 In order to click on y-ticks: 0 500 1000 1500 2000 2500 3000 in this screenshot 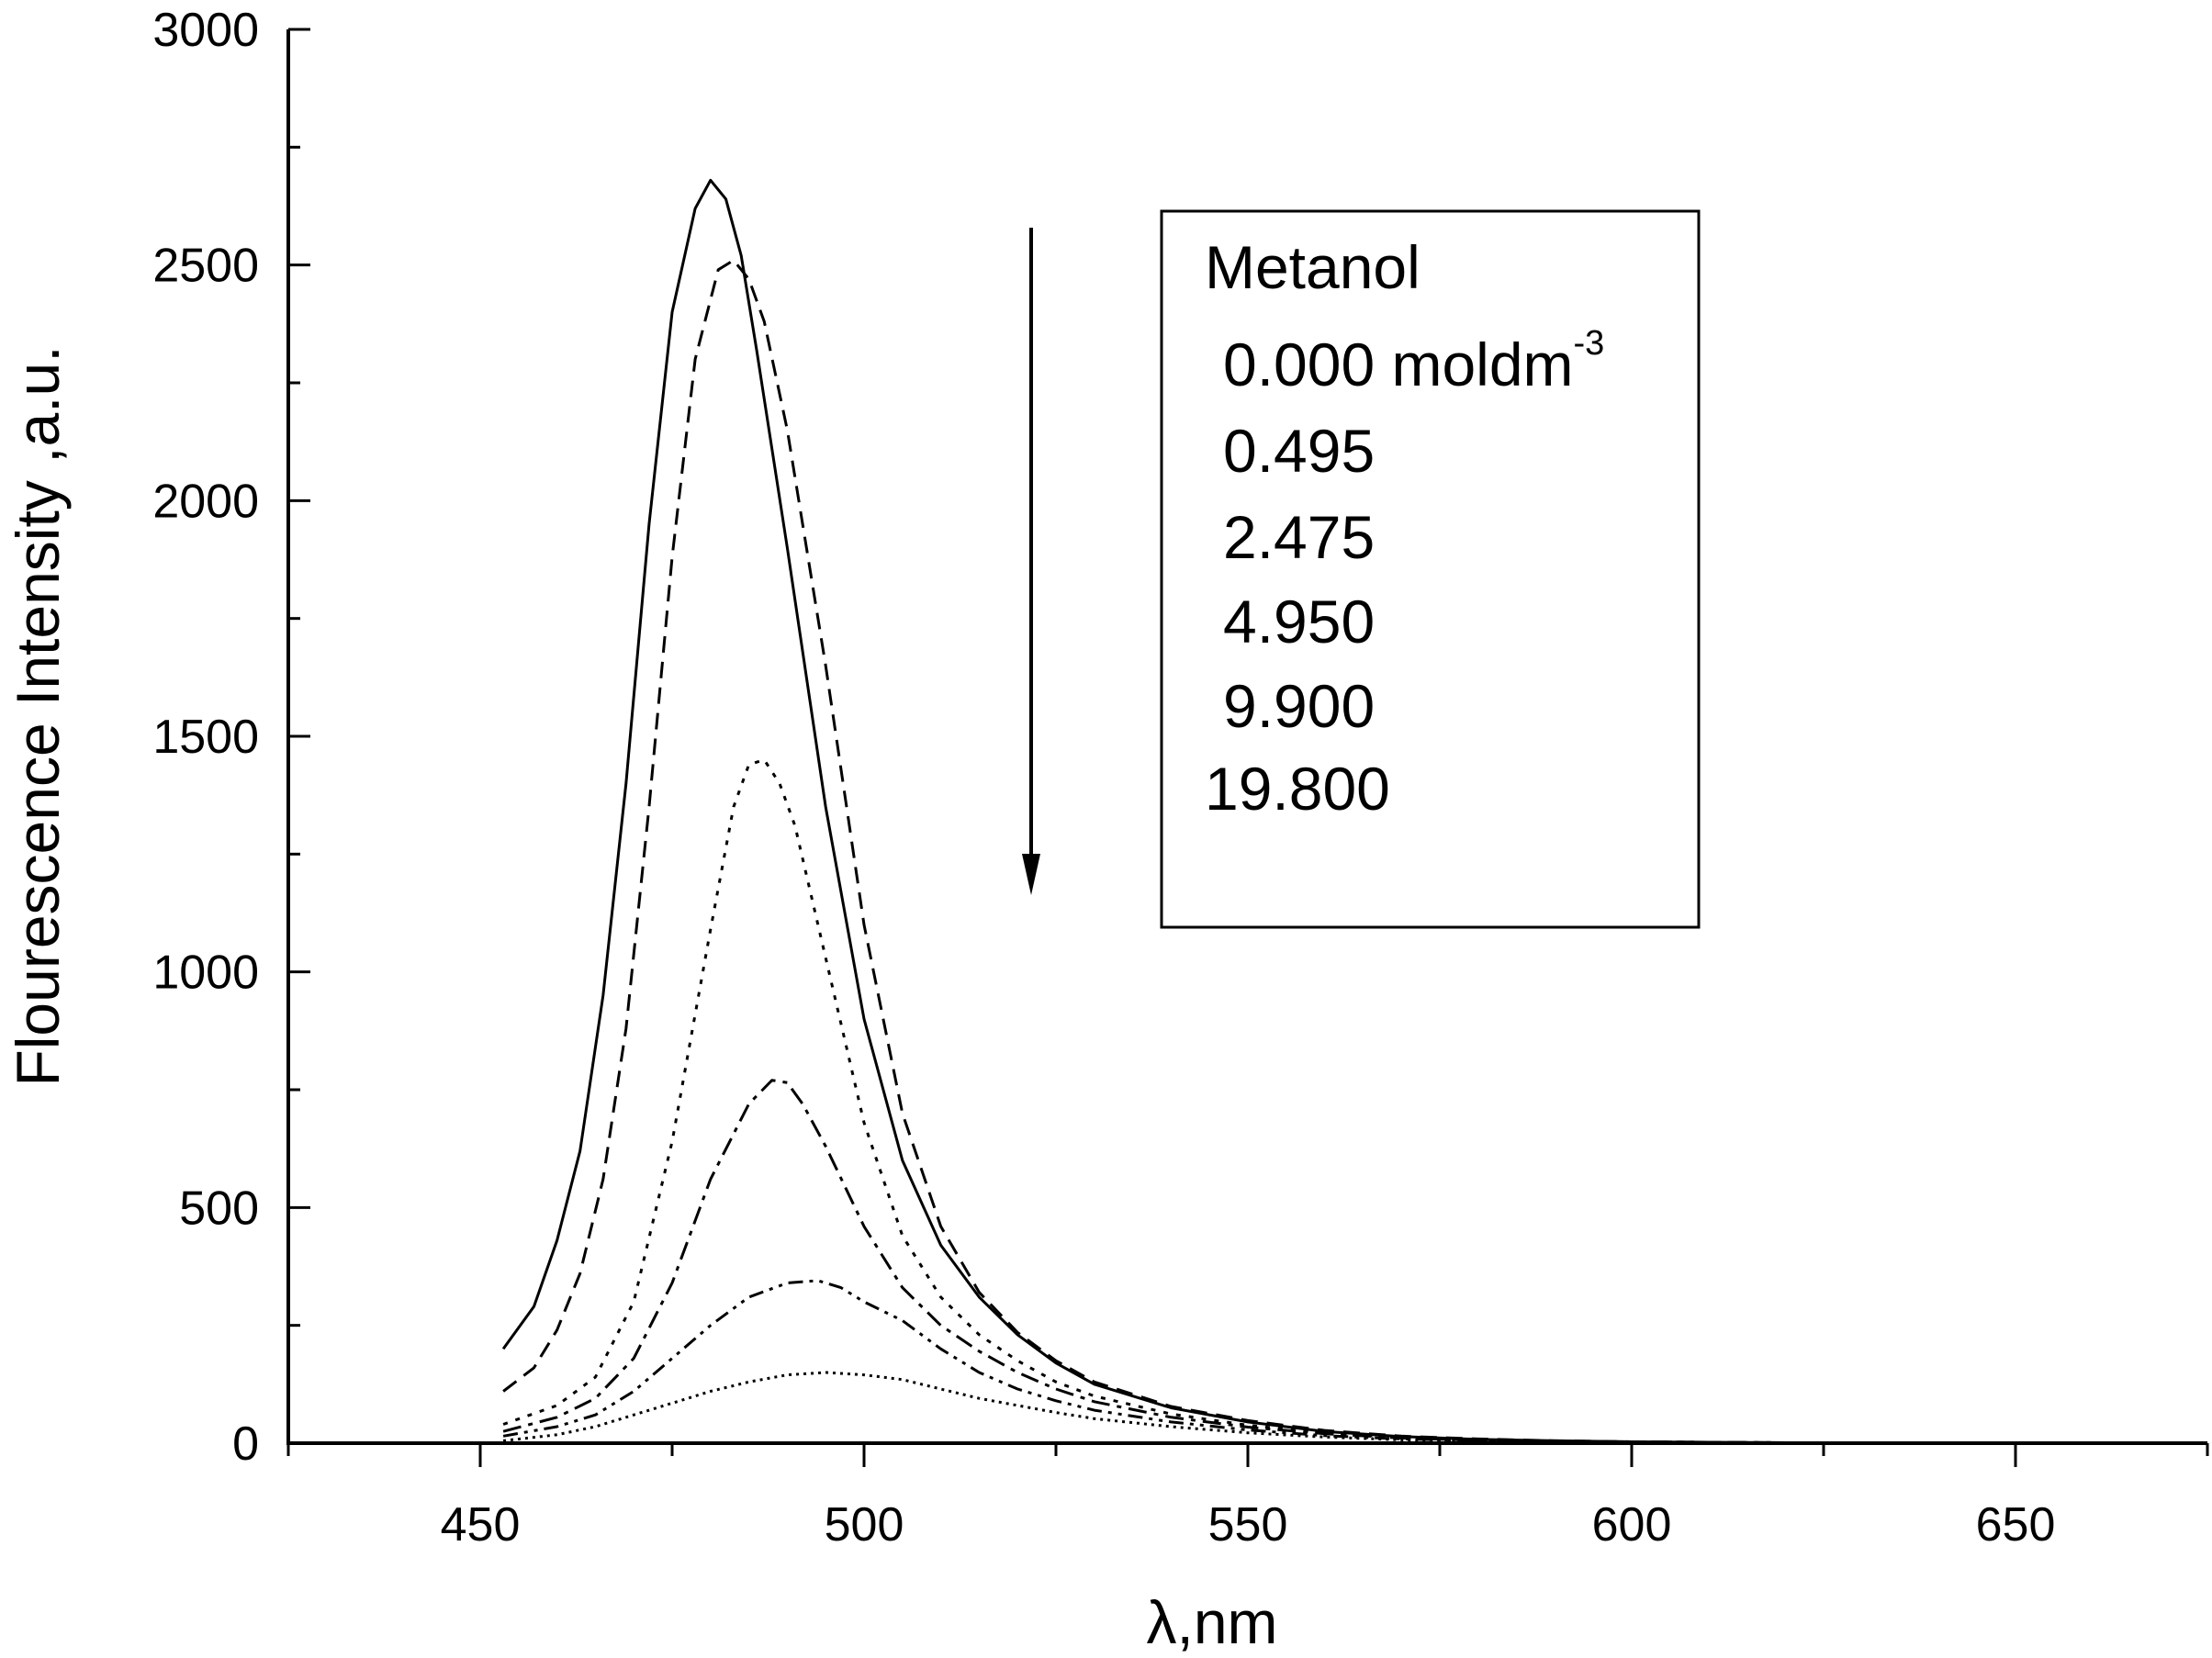, I will do `click(231, 737)`.